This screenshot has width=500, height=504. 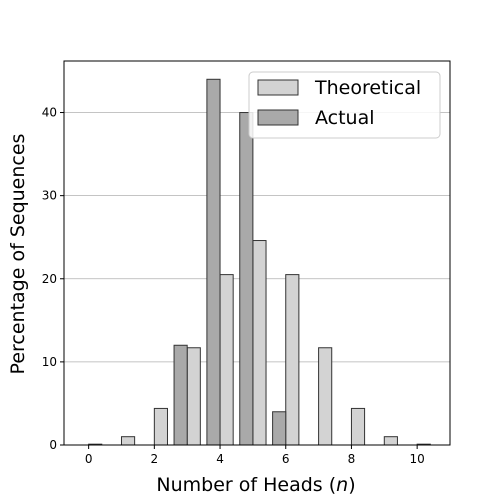 What do you see at coordinates (286, 459) in the screenshot?
I see `x-tick-label: 6` at bounding box center [286, 459].